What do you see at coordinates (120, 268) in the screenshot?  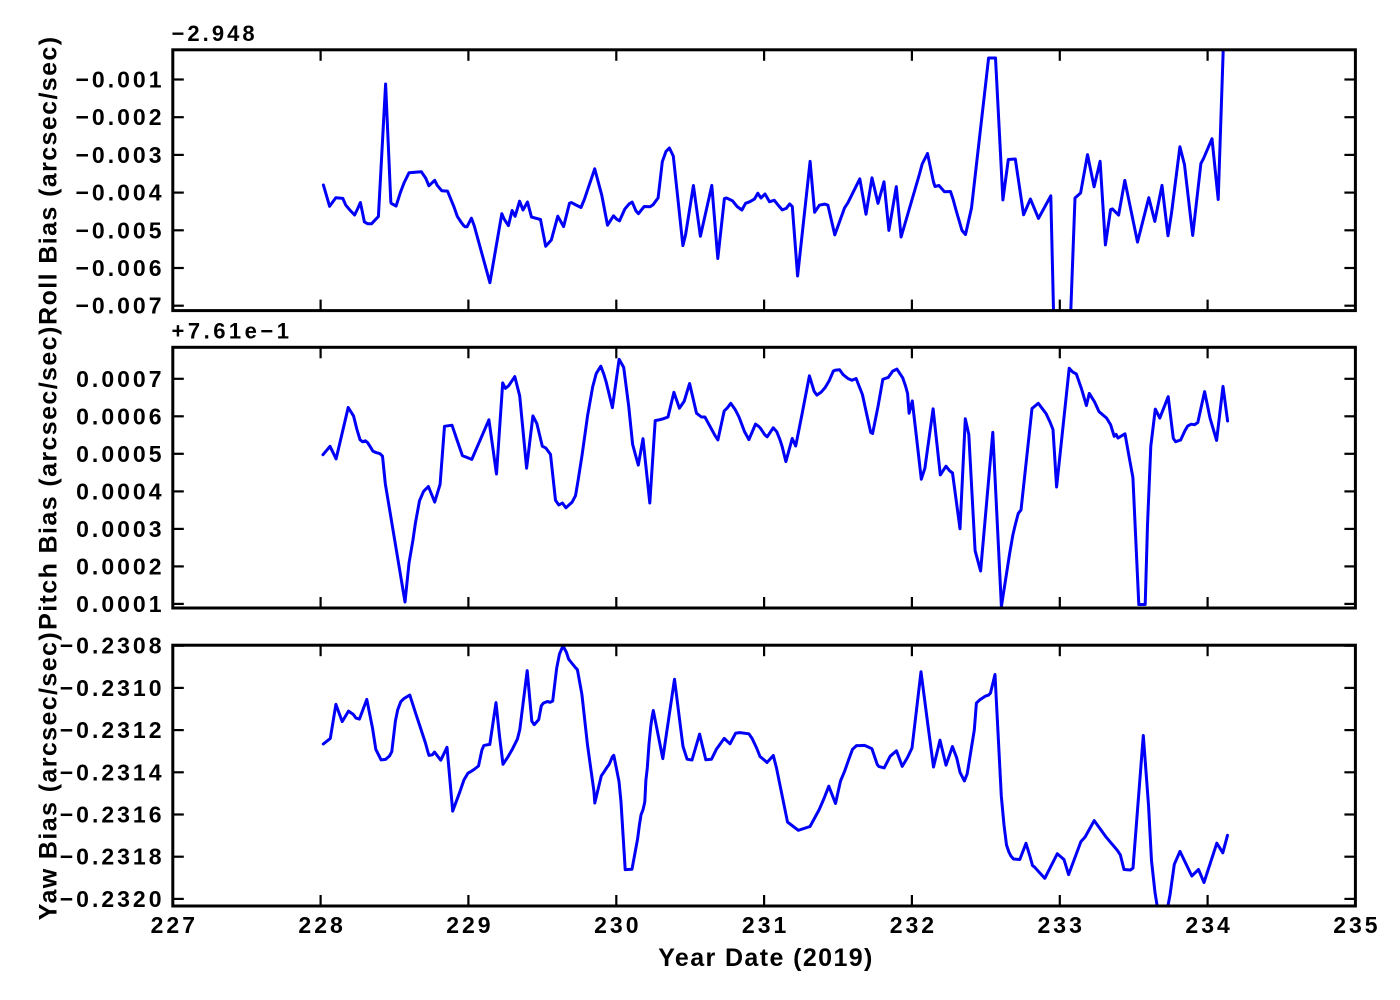 I see `svg-text: −0.006` at bounding box center [120, 268].